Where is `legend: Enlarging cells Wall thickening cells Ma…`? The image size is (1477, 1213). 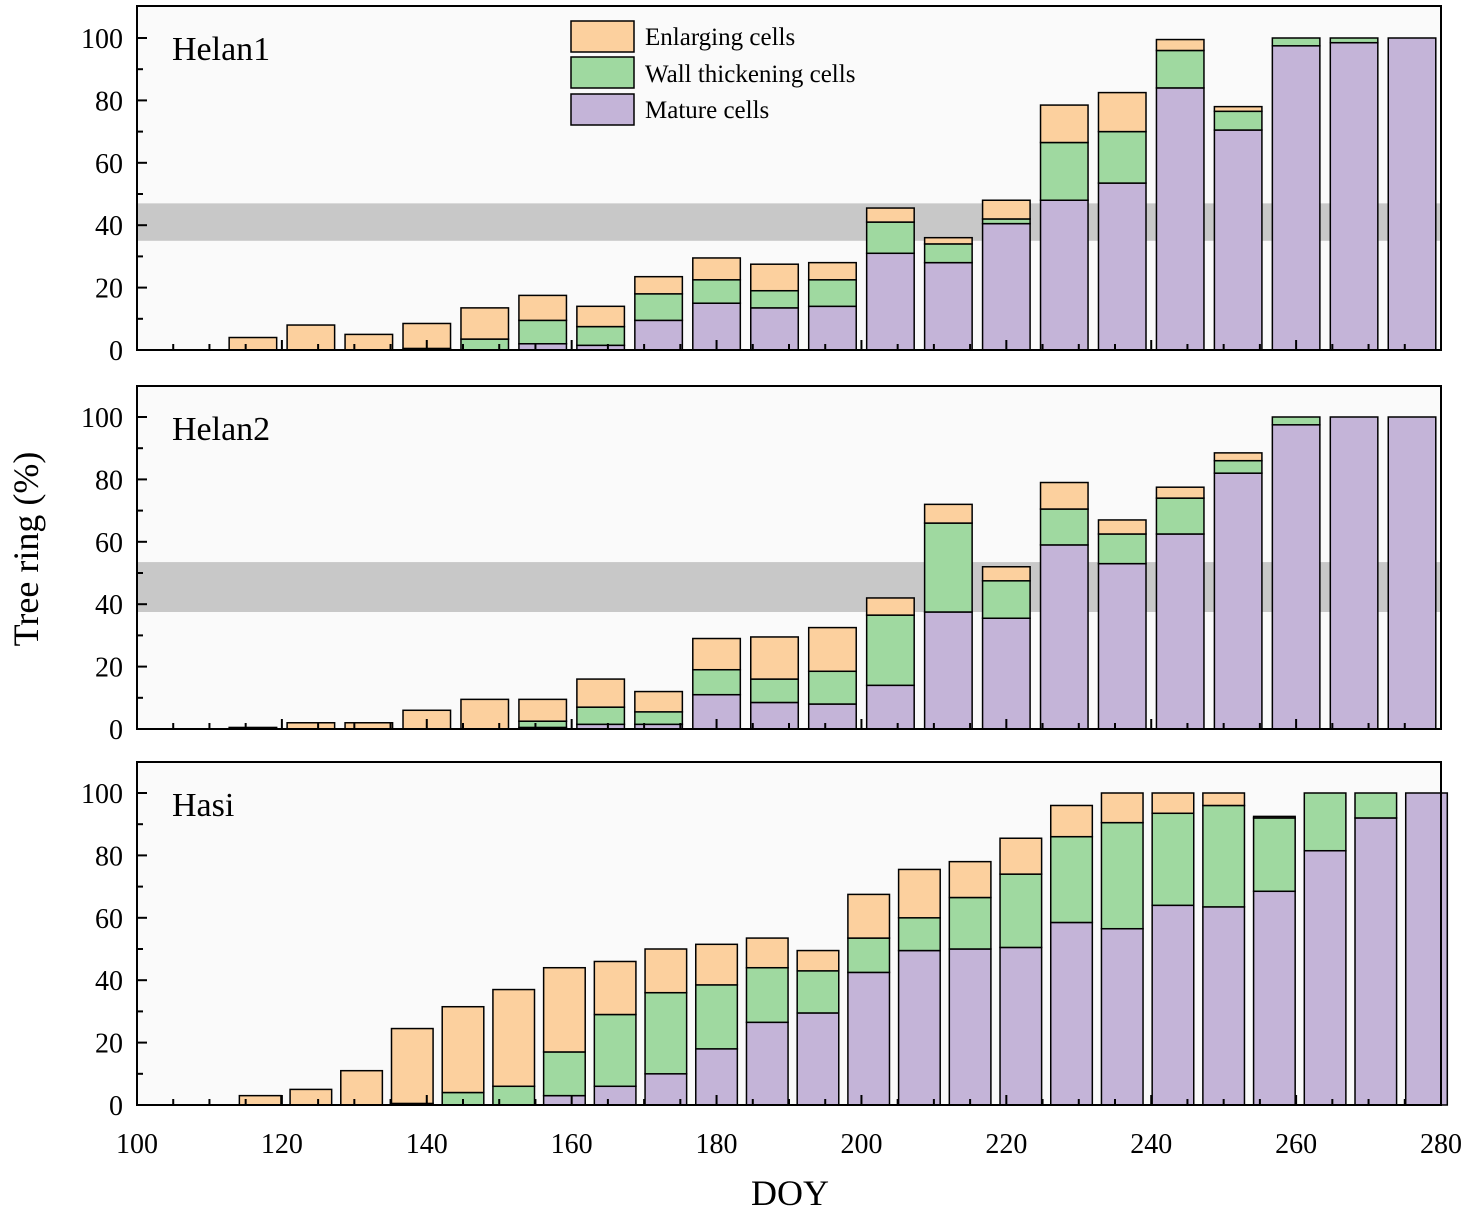
legend: Enlarging cells Wall thickening cells Ma… is located at coordinates (712, 73).